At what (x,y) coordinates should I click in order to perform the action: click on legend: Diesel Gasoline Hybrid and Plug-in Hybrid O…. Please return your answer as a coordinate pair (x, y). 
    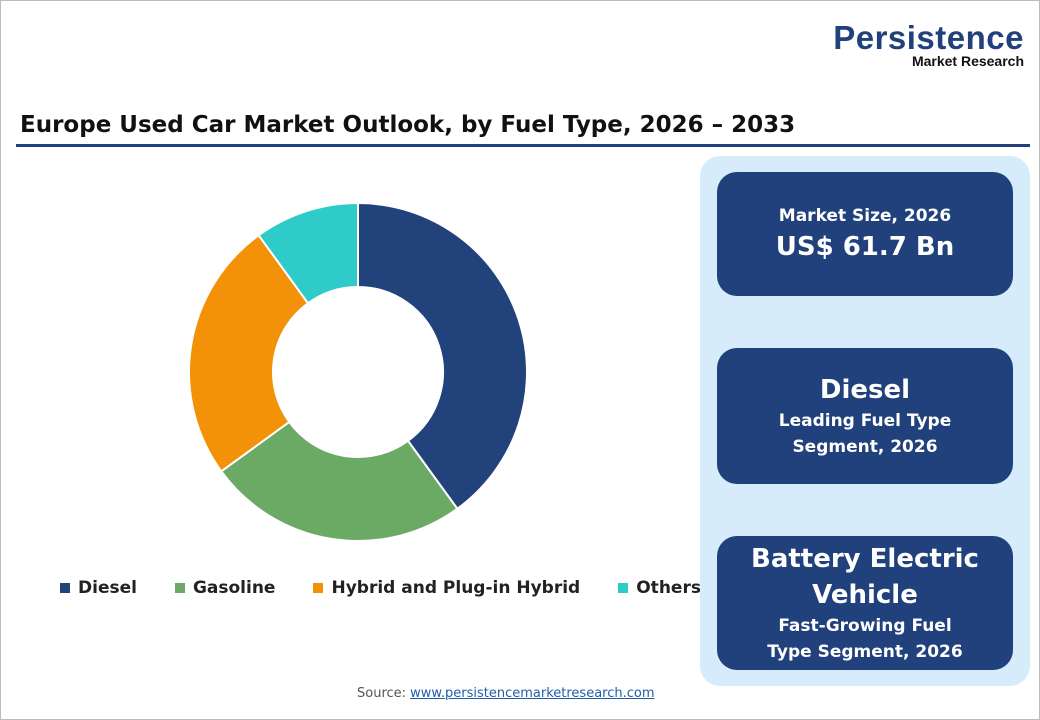
    Looking at the image, I should click on (380, 588).